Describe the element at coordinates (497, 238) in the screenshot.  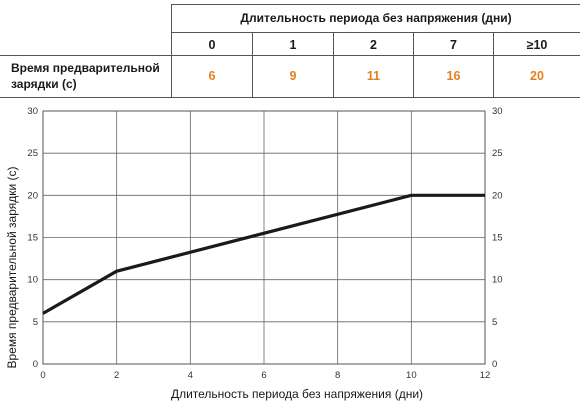
I see `y-tick-label-right-3: 15` at that location.